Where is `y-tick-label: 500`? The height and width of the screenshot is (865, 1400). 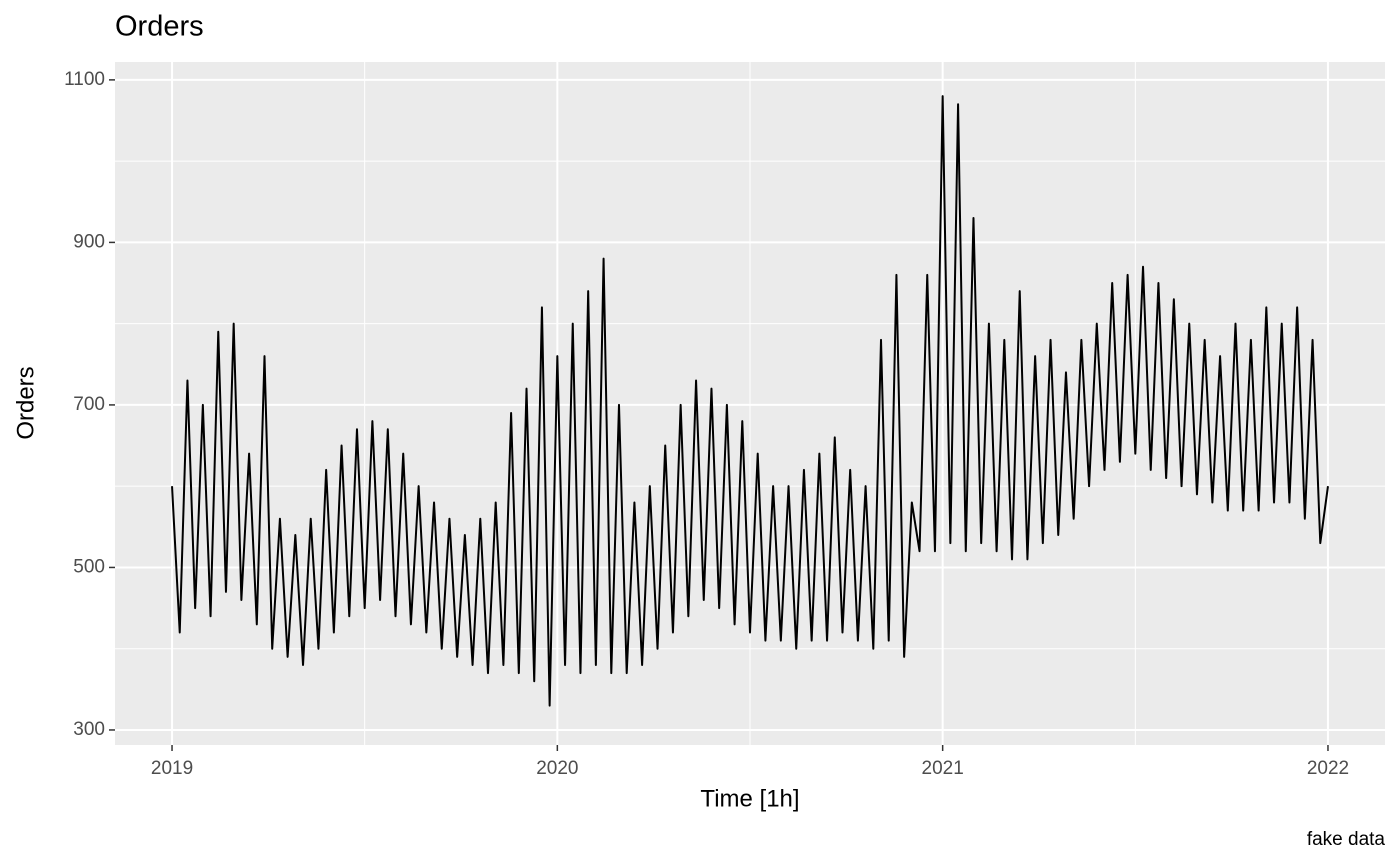
y-tick-label: 500 is located at coordinates (89, 566).